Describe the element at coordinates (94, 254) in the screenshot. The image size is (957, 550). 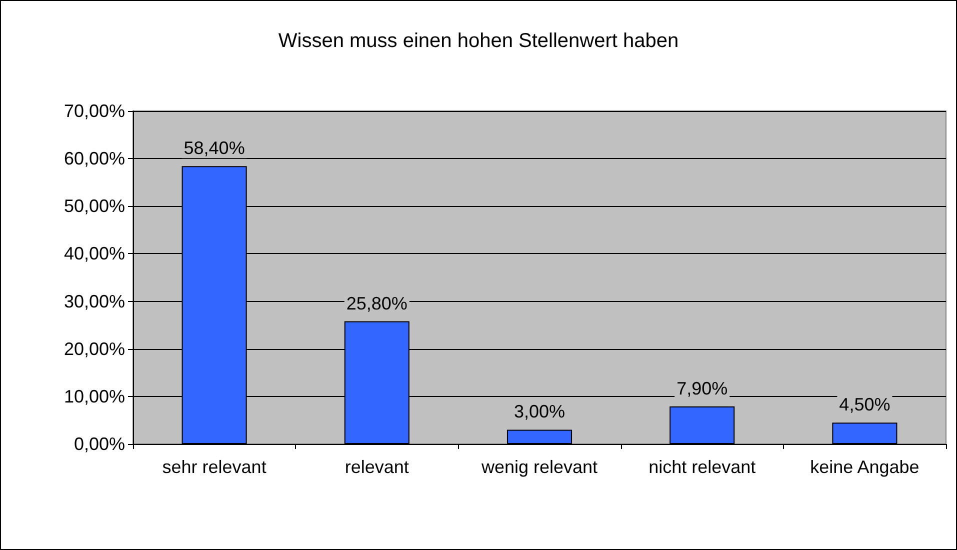
I see `y-tick-label: 40,00%` at that location.